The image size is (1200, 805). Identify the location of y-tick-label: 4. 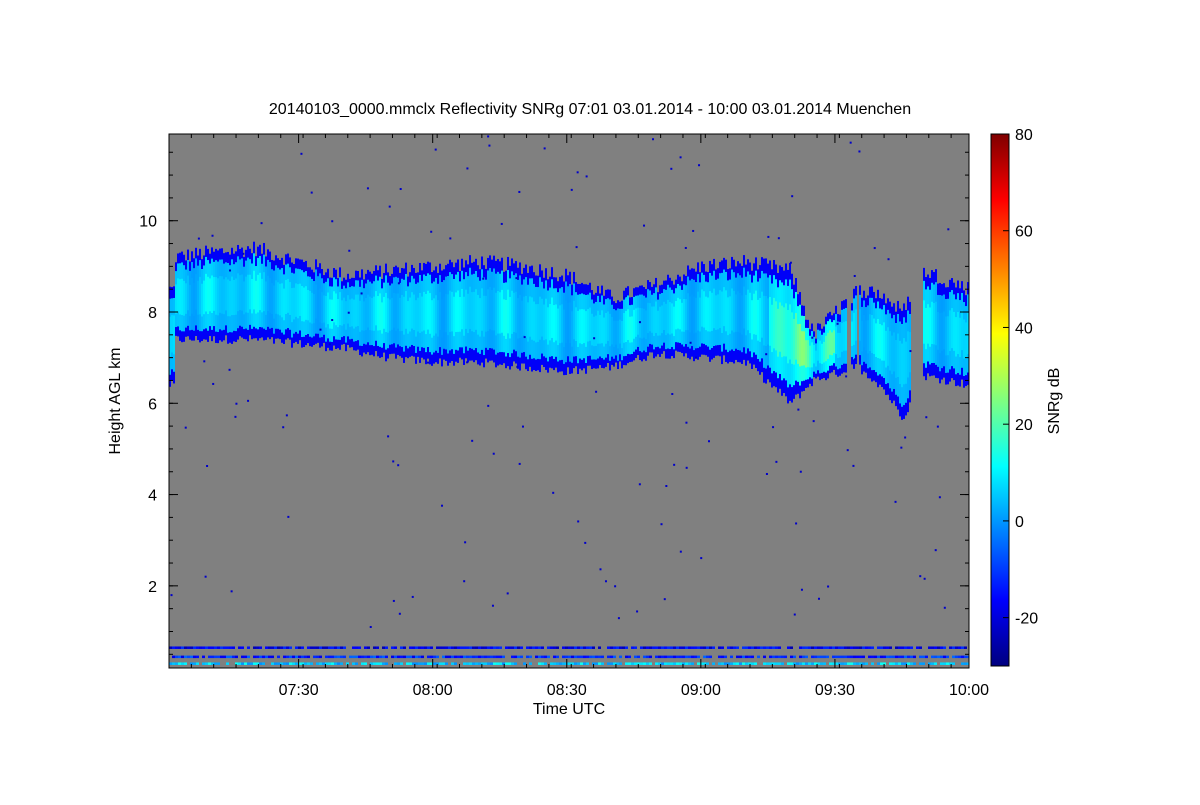
(152, 496).